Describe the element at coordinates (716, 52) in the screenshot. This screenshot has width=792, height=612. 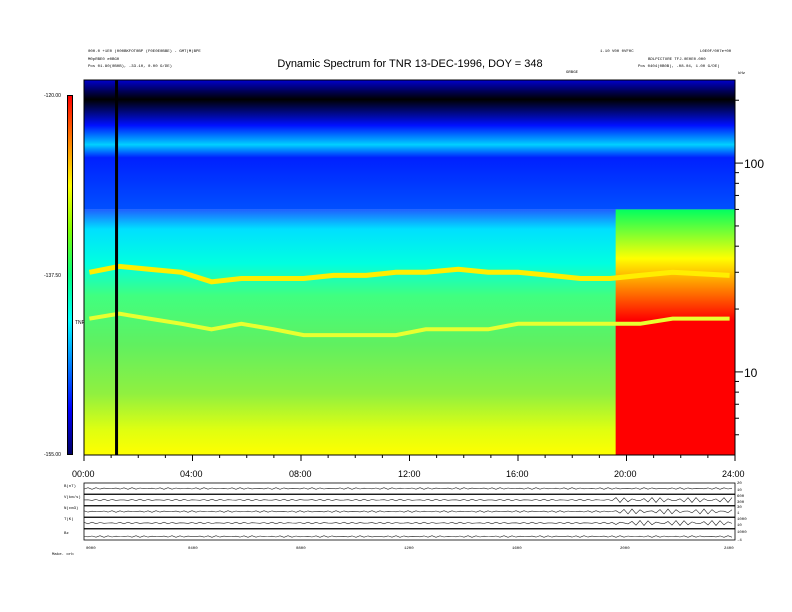
I see `header-info-line-5: L0E0F/007e+00` at that location.